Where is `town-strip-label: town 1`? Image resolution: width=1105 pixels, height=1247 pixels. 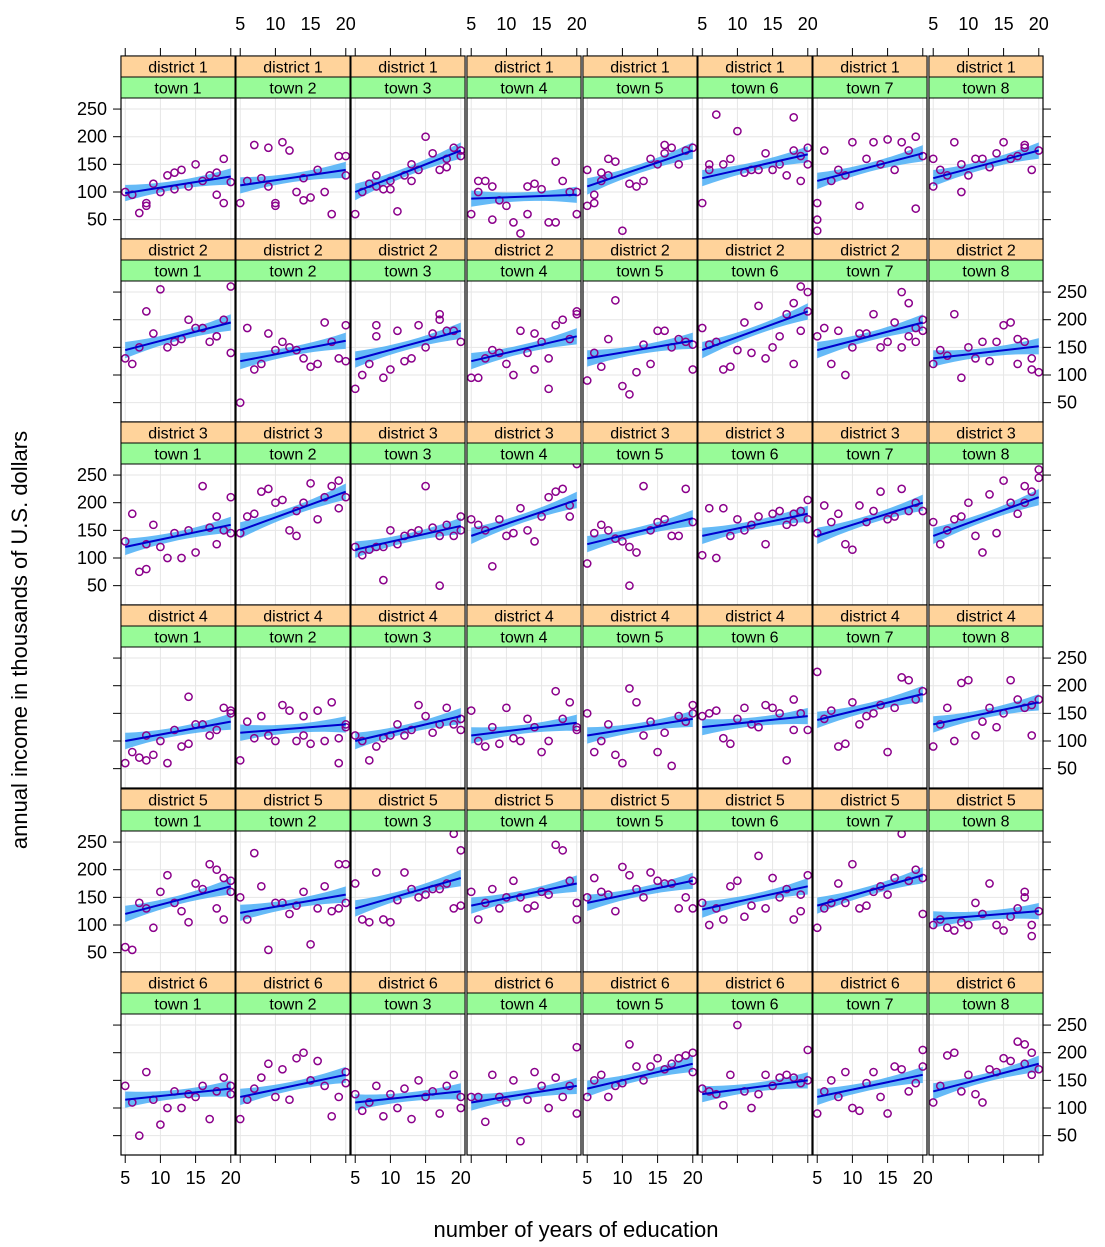 town-strip-label: town 1 is located at coordinates (177, 1005).